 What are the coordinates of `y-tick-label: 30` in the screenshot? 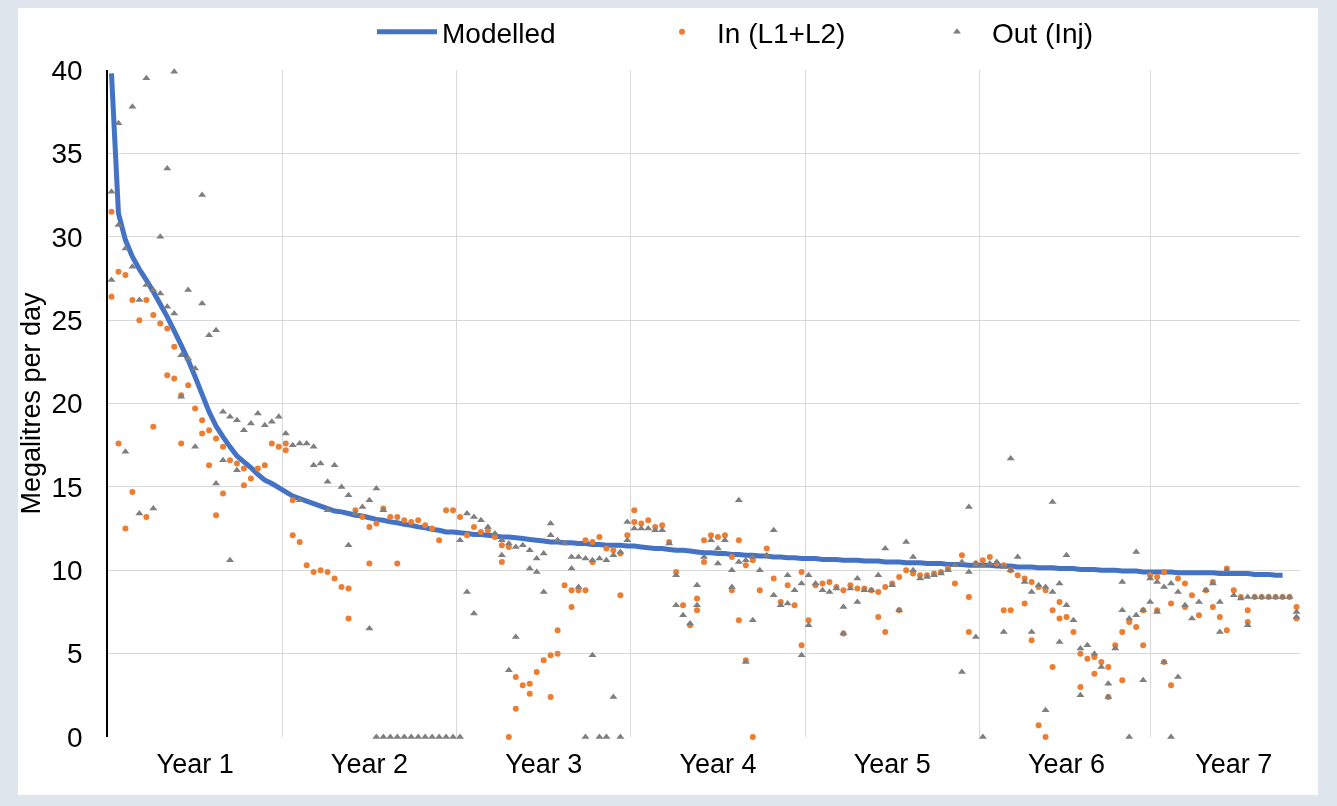 It's located at (67, 237).